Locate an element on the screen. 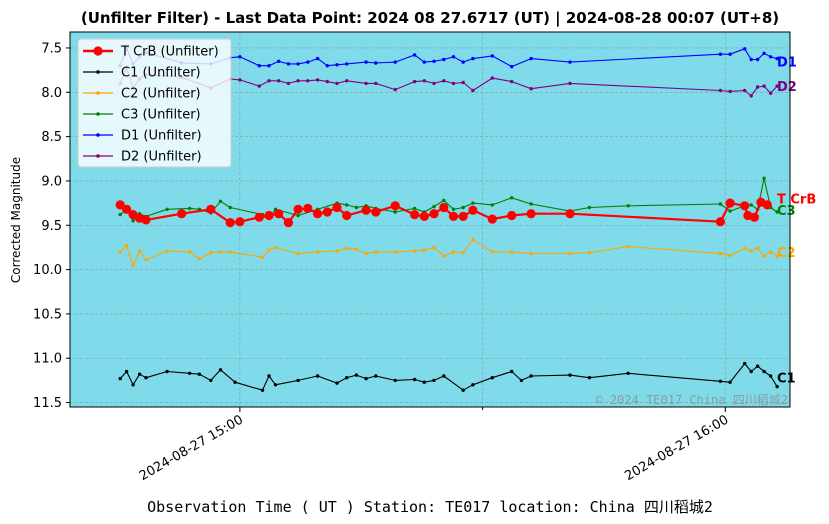 This screenshot has width=829, height=524. legend-label-d2: D2 (Unfilter) is located at coordinates (161, 157).